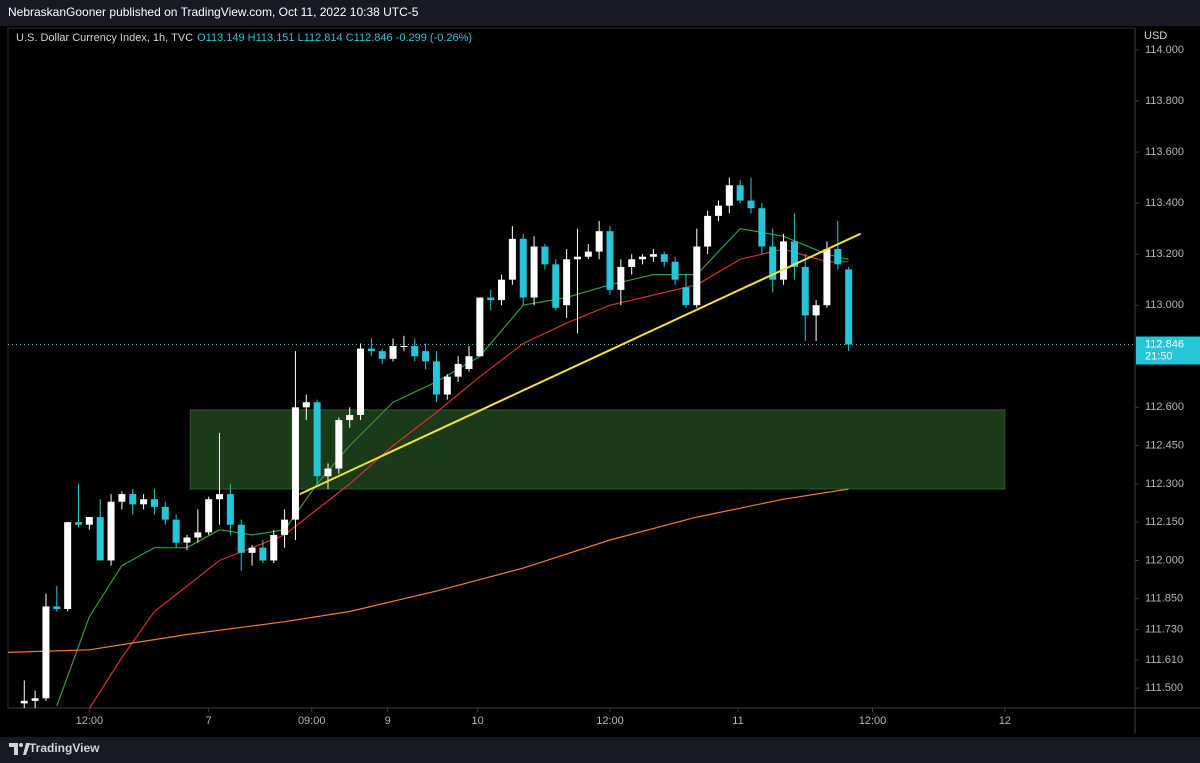 The height and width of the screenshot is (763, 1200). What do you see at coordinates (1155, 36) in the screenshot?
I see `currency: USD` at bounding box center [1155, 36].